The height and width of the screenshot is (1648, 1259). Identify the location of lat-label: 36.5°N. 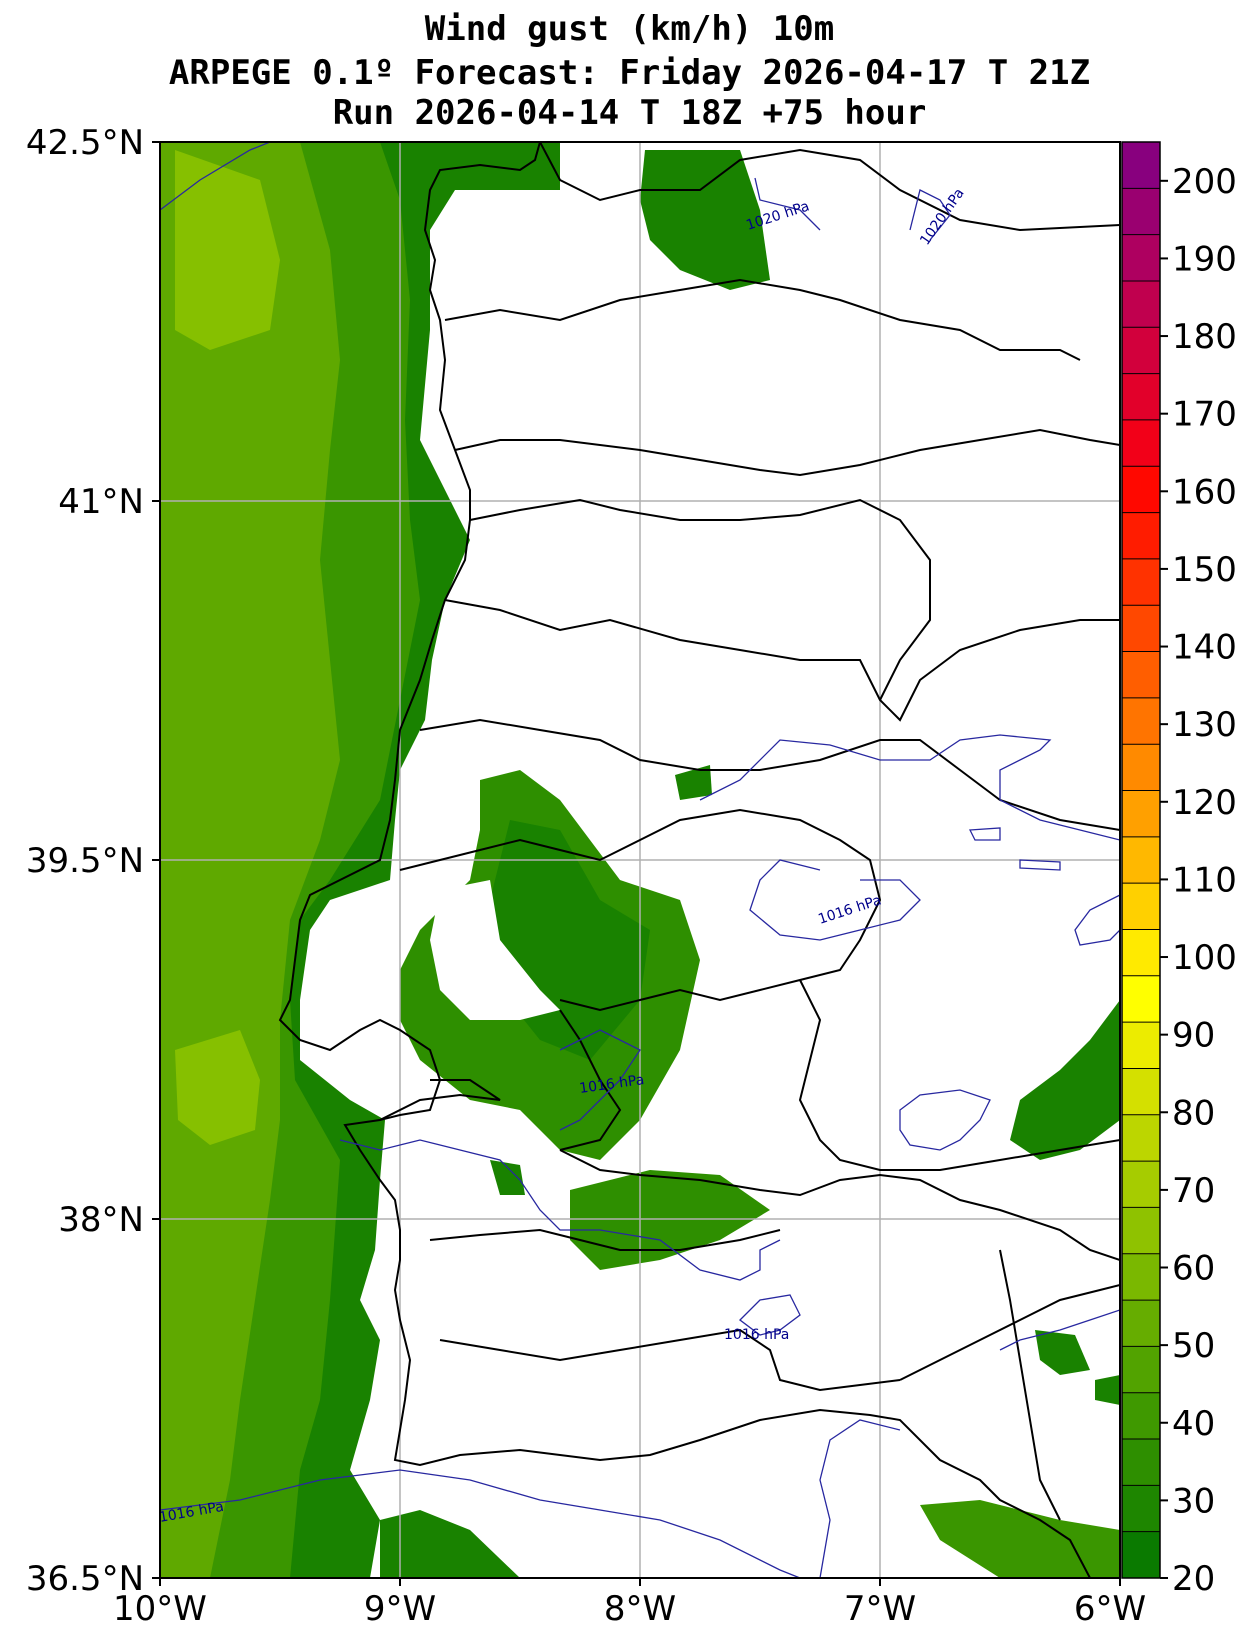
(85, 1579).